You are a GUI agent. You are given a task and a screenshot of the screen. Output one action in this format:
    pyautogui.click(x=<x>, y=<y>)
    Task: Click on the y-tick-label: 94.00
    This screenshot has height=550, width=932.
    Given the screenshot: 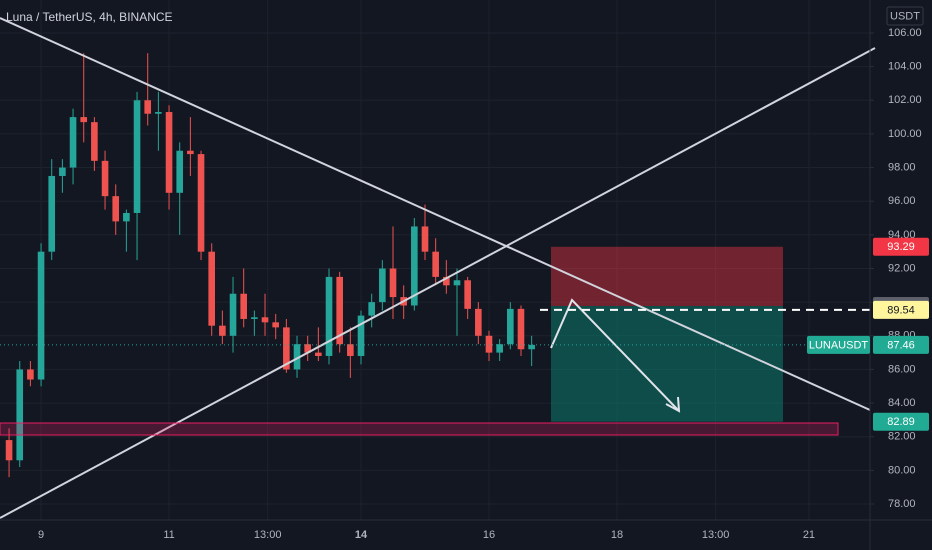 What is the action you would take?
    pyautogui.click(x=902, y=235)
    